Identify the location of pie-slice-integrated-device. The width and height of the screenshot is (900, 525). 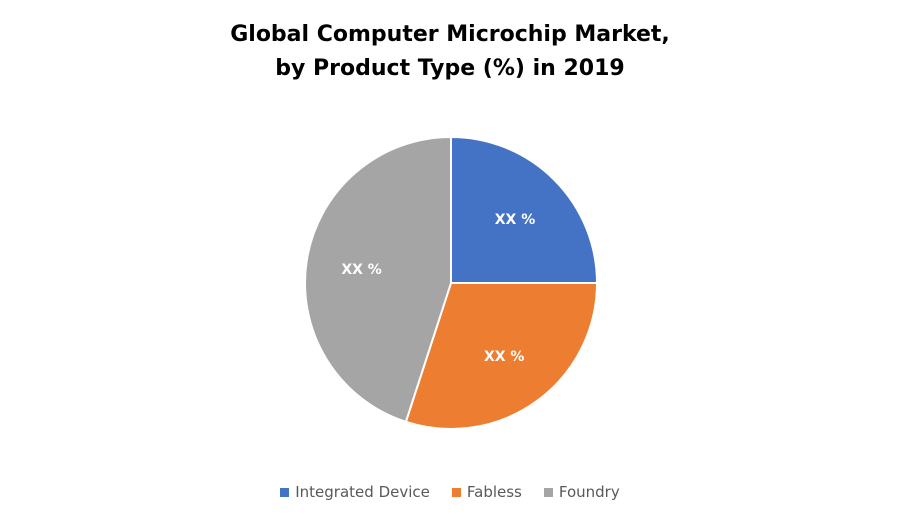
(524, 209).